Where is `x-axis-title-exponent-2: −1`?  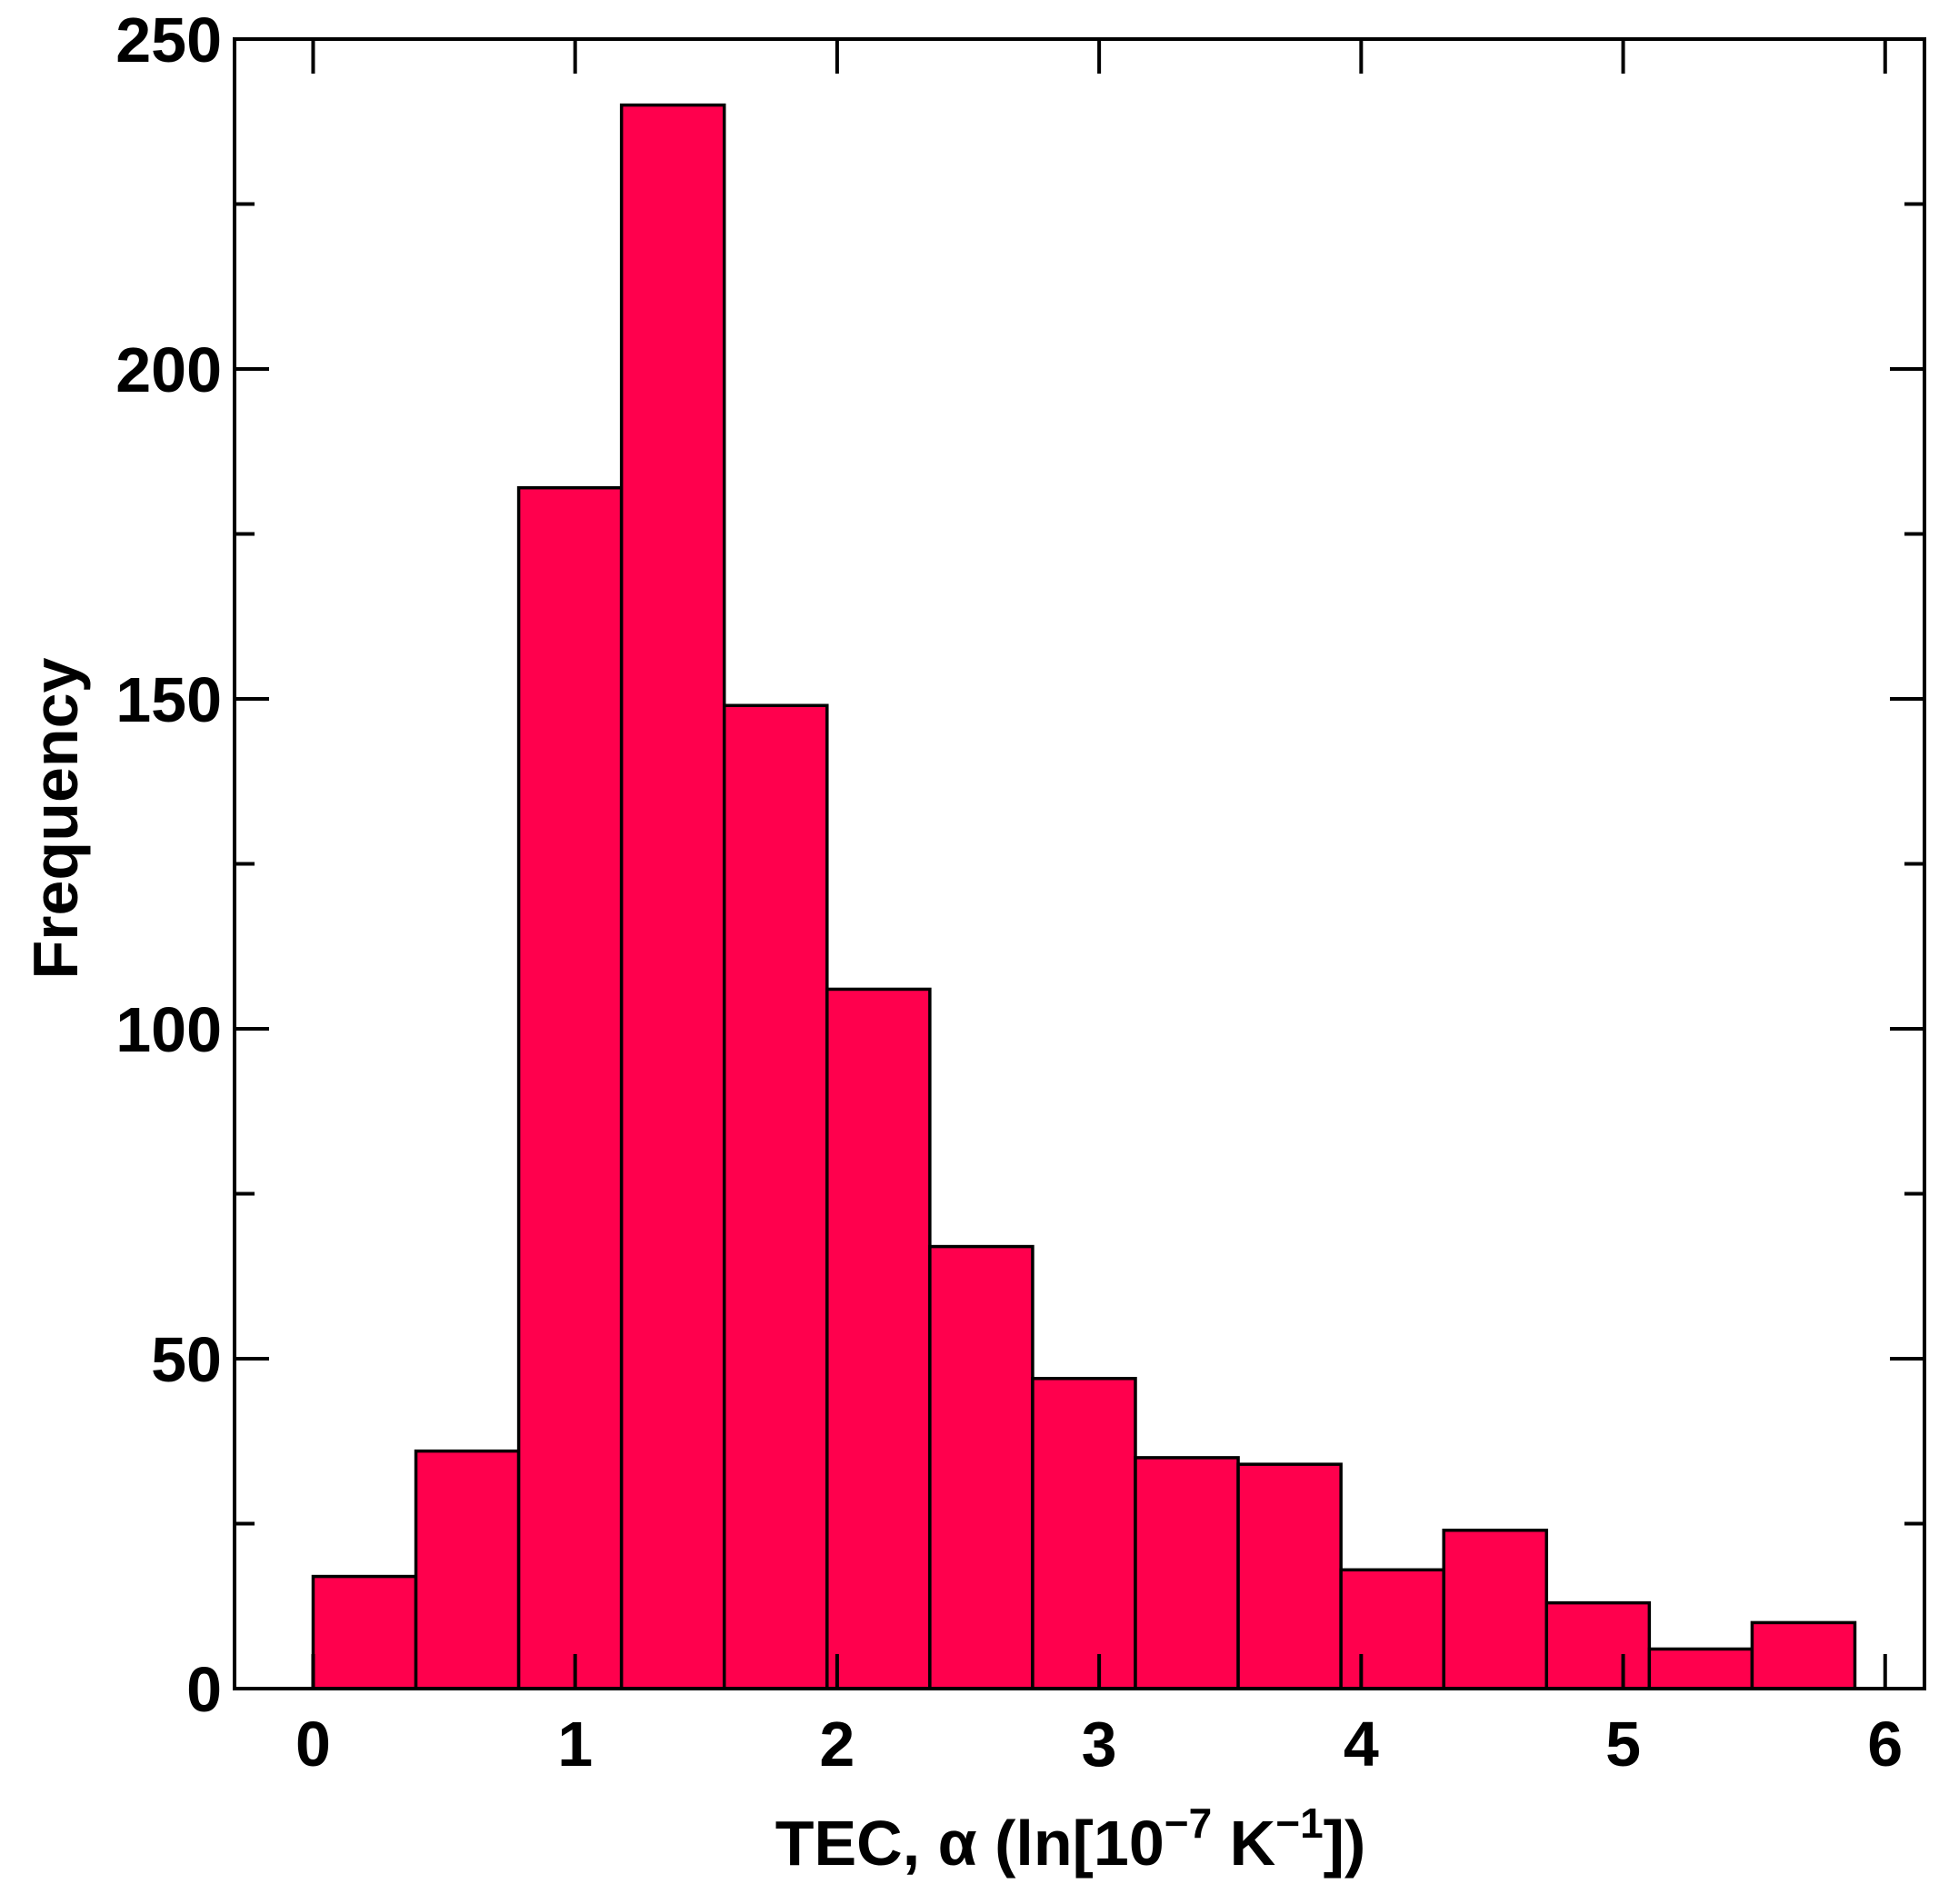 x-axis-title-exponent-2: −1 is located at coordinates (1299, 1823).